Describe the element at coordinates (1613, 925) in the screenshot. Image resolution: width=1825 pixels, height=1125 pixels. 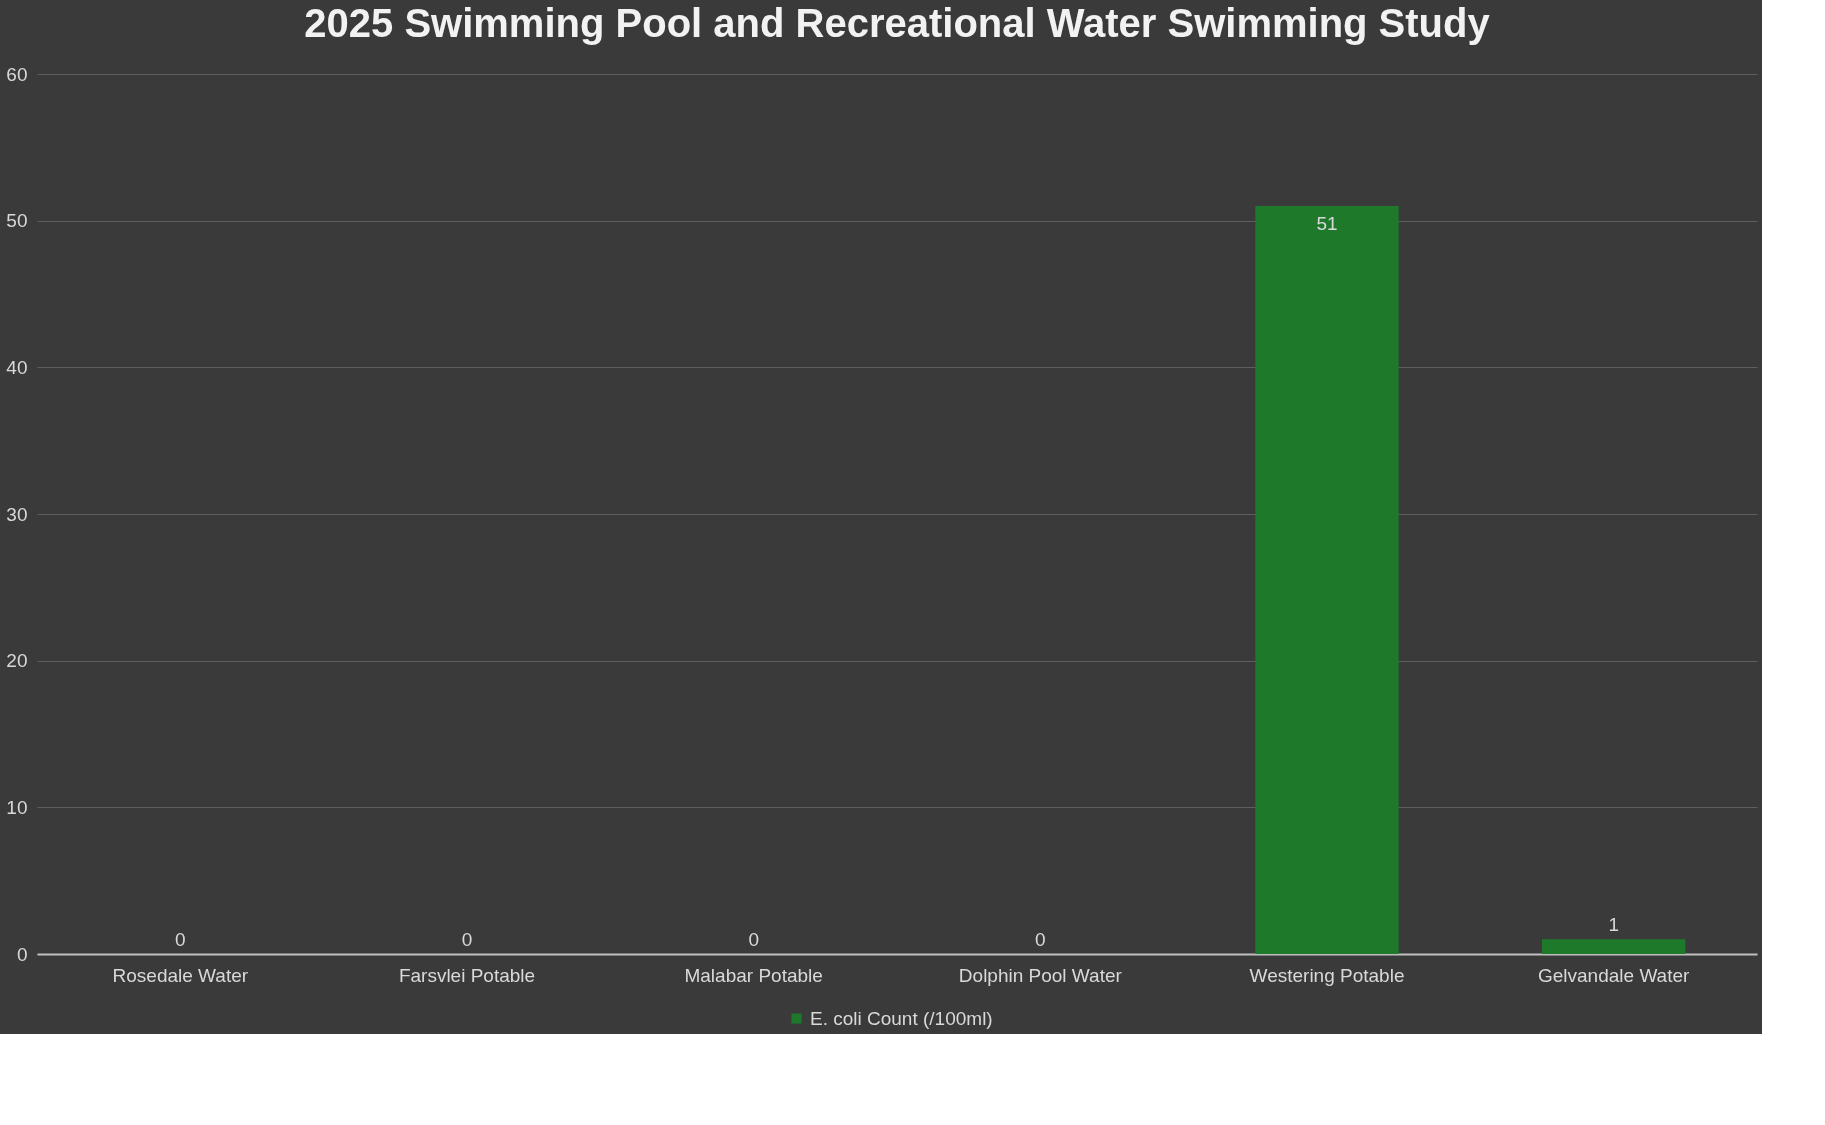
I see `data-label: 1` at that location.